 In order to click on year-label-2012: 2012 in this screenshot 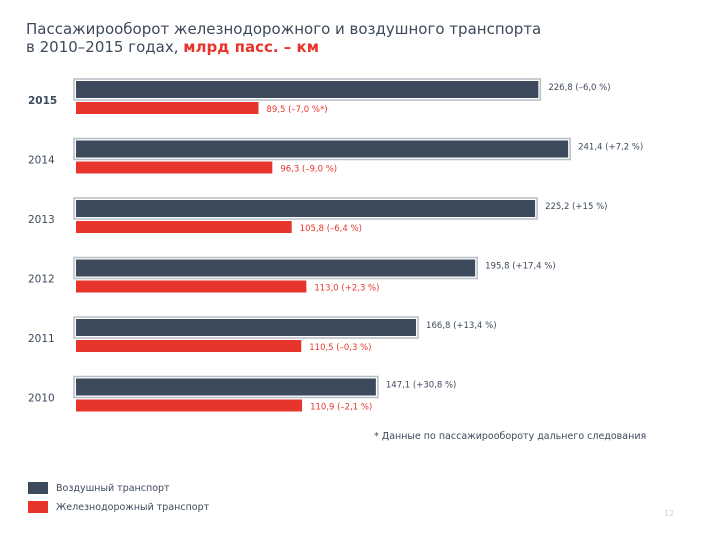, I will do `click(41, 280)`.